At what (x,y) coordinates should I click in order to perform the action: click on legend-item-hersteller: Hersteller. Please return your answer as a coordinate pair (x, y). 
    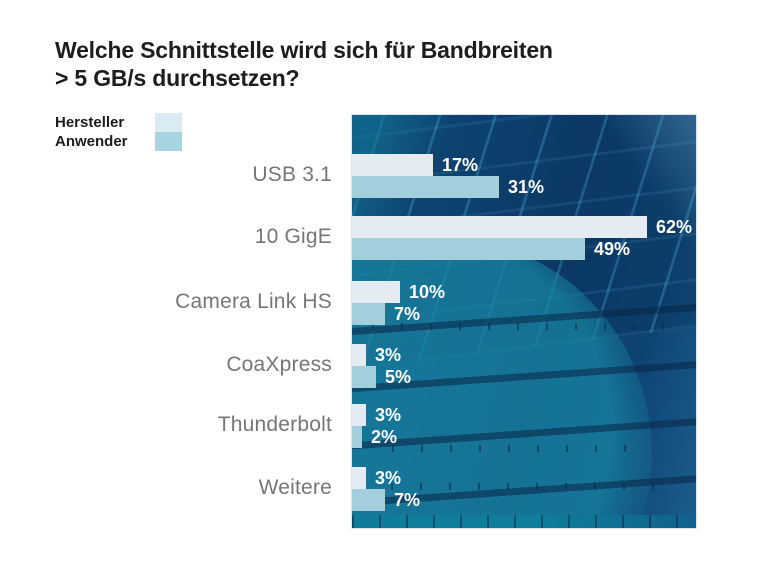
    Looking at the image, I should click on (120, 122).